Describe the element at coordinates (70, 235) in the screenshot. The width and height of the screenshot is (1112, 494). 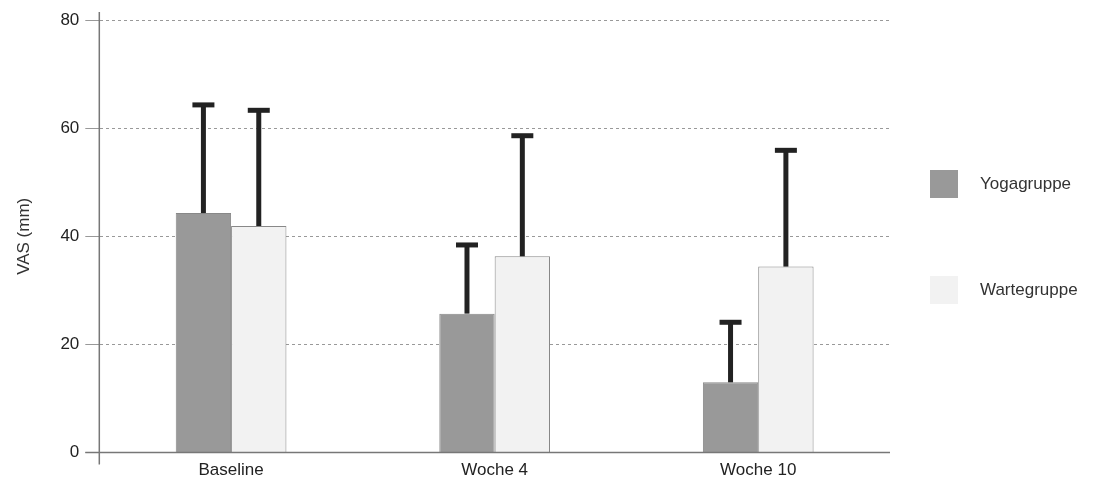
I see `y-tick-label: 40` at that location.